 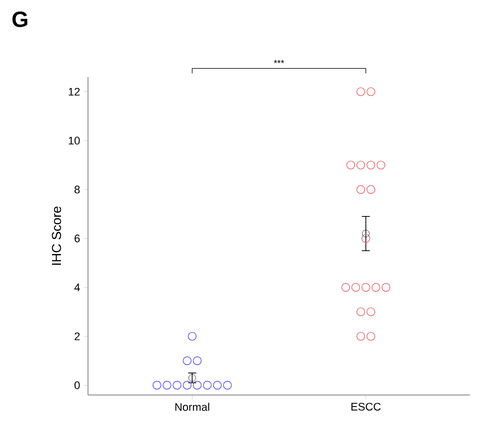 What do you see at coordinates (366, 406) in the screenshot?
I see `x-tick-label: ESCC` at bounding box center [366, 406].